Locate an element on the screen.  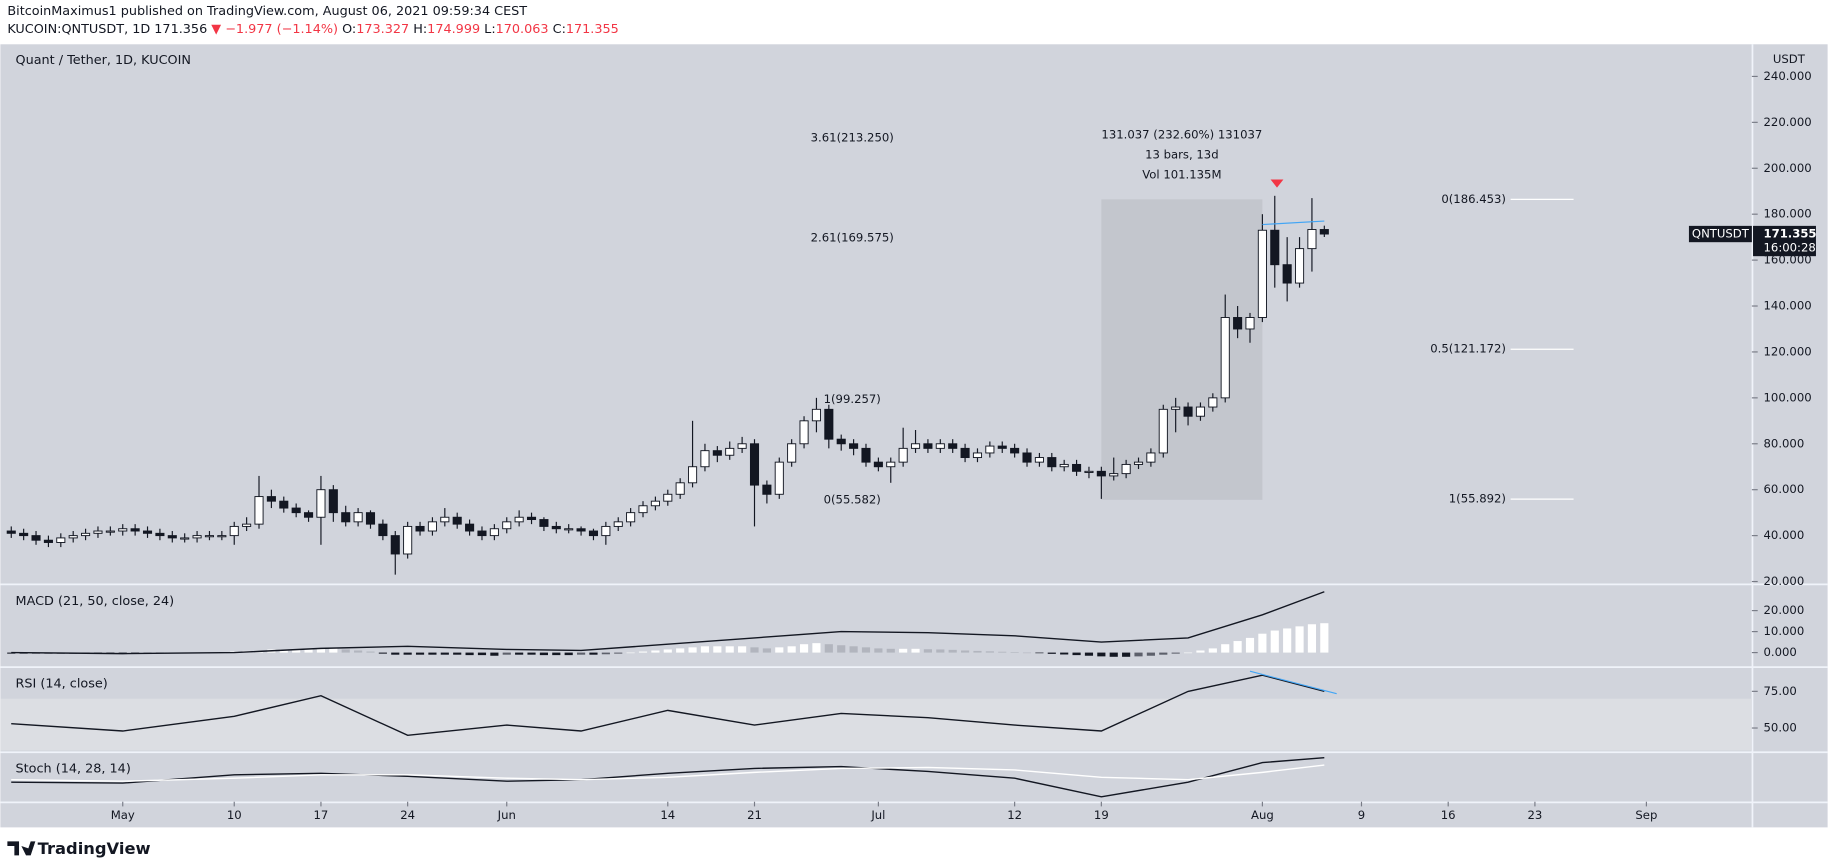
y-tick-label: 220.000 is located at coordinates (1788, 122).